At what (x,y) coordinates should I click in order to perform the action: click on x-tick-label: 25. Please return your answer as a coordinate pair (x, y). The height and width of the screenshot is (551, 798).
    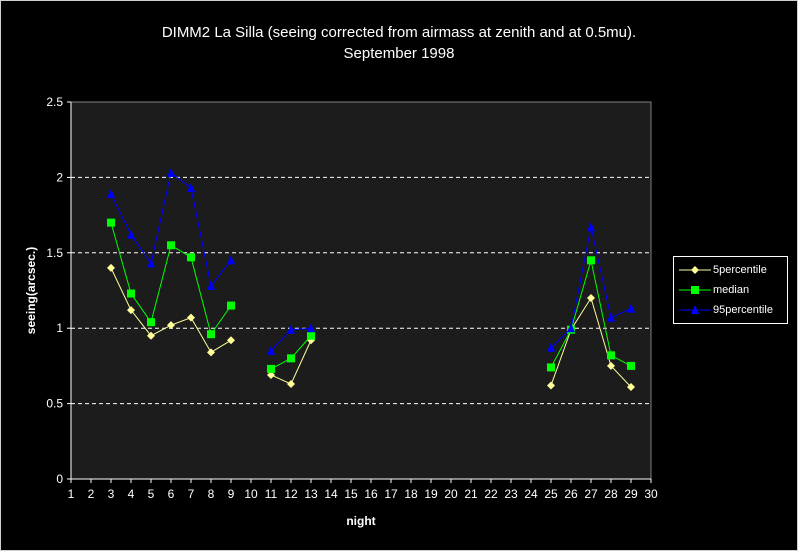
    Looking at the image, I should click on (551, 494).